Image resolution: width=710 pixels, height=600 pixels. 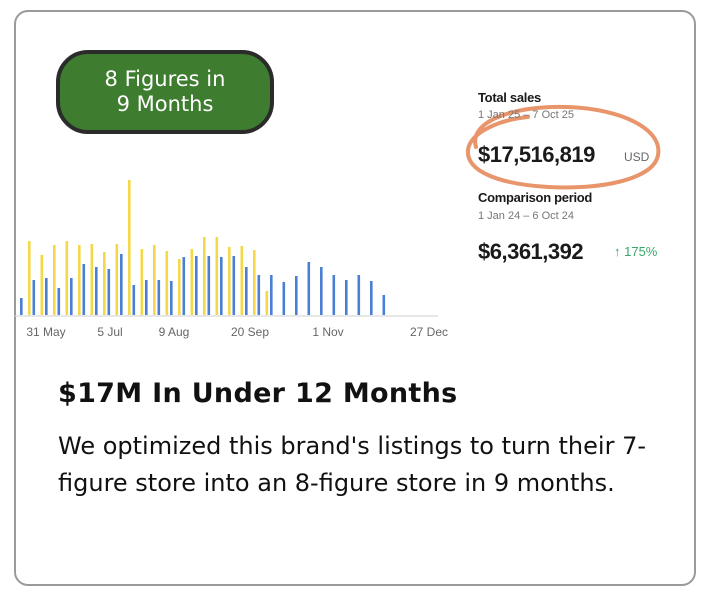 What do you see at coordinates (637, 157) in the screenshot?
I see `total-sales-currency: USD` at bounding box center [637, 157].